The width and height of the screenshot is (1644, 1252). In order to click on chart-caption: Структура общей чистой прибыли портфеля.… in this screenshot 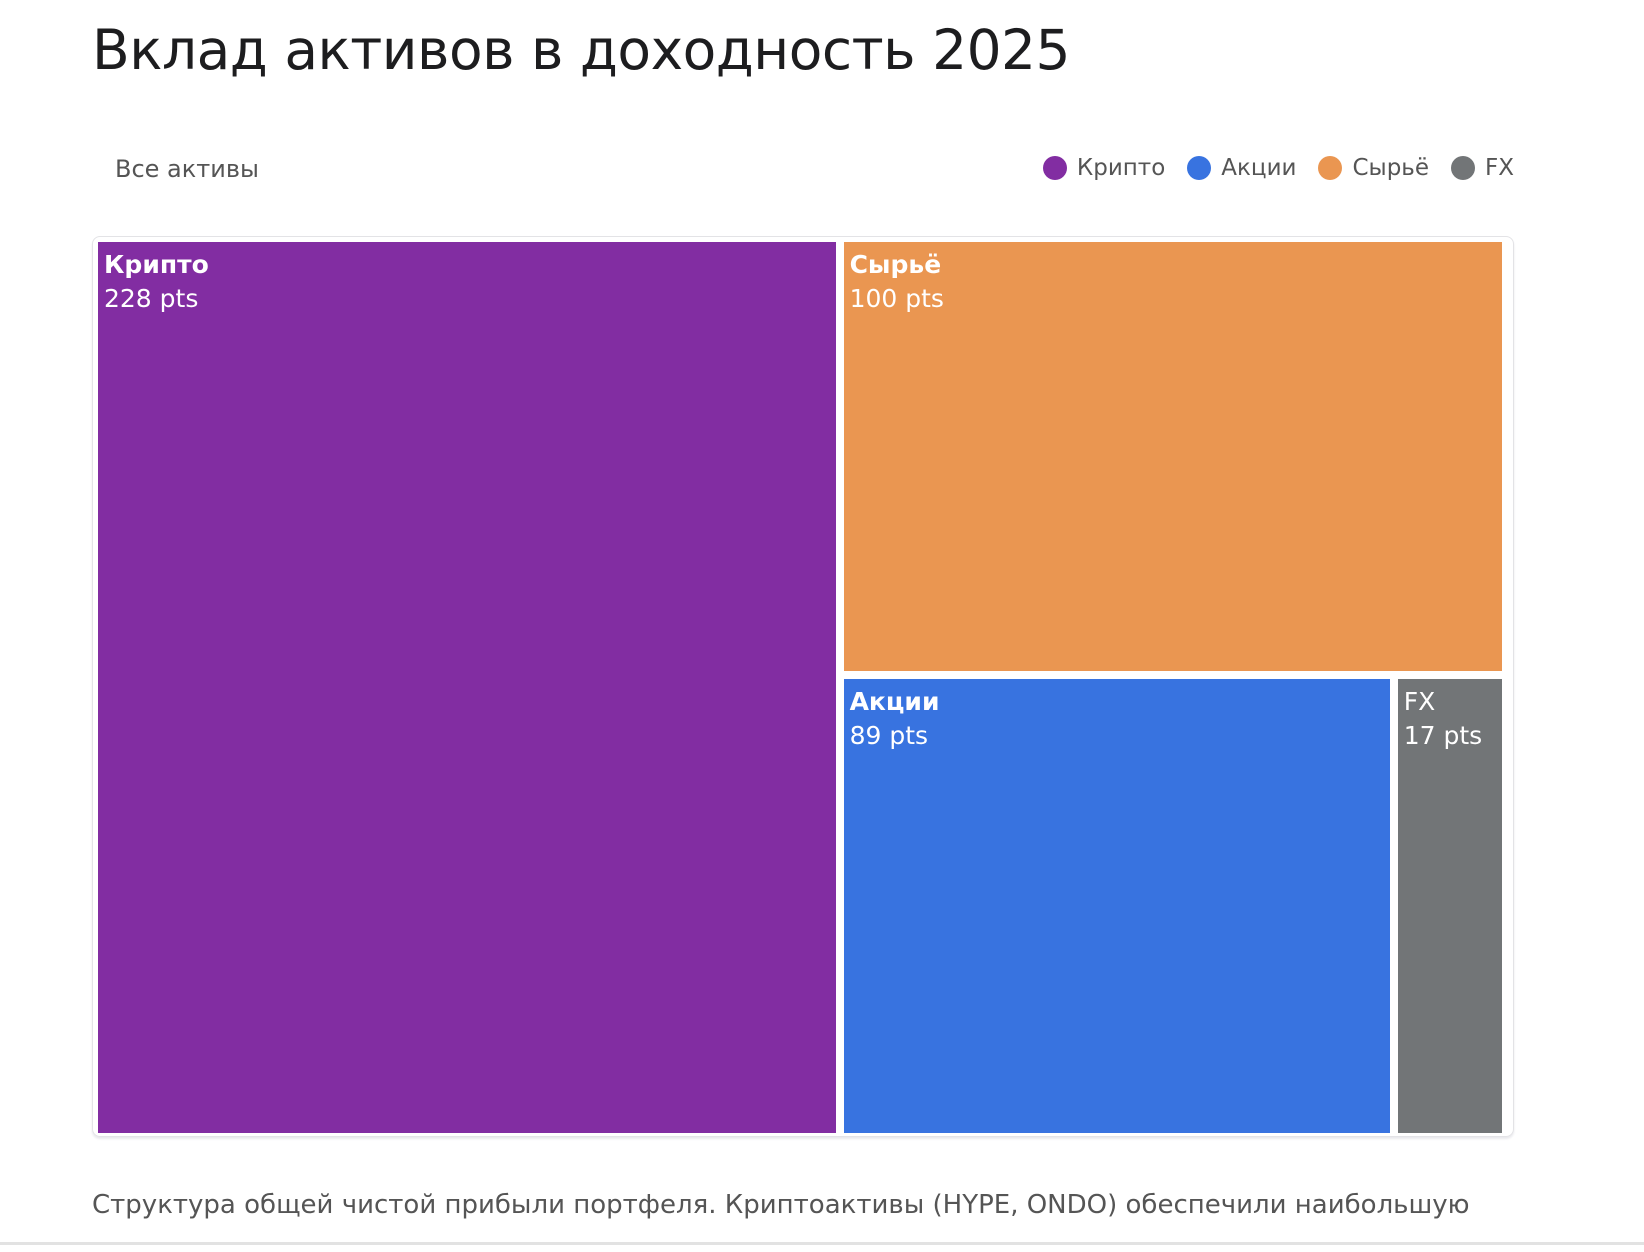, I will do `click(781, 1205)`.